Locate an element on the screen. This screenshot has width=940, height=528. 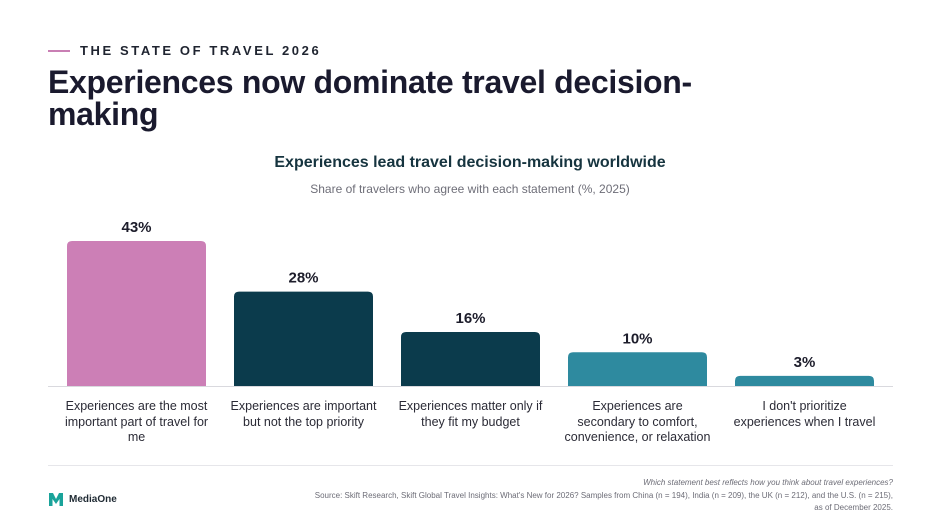
data-label: 28% is located at coordinates (303, 278).